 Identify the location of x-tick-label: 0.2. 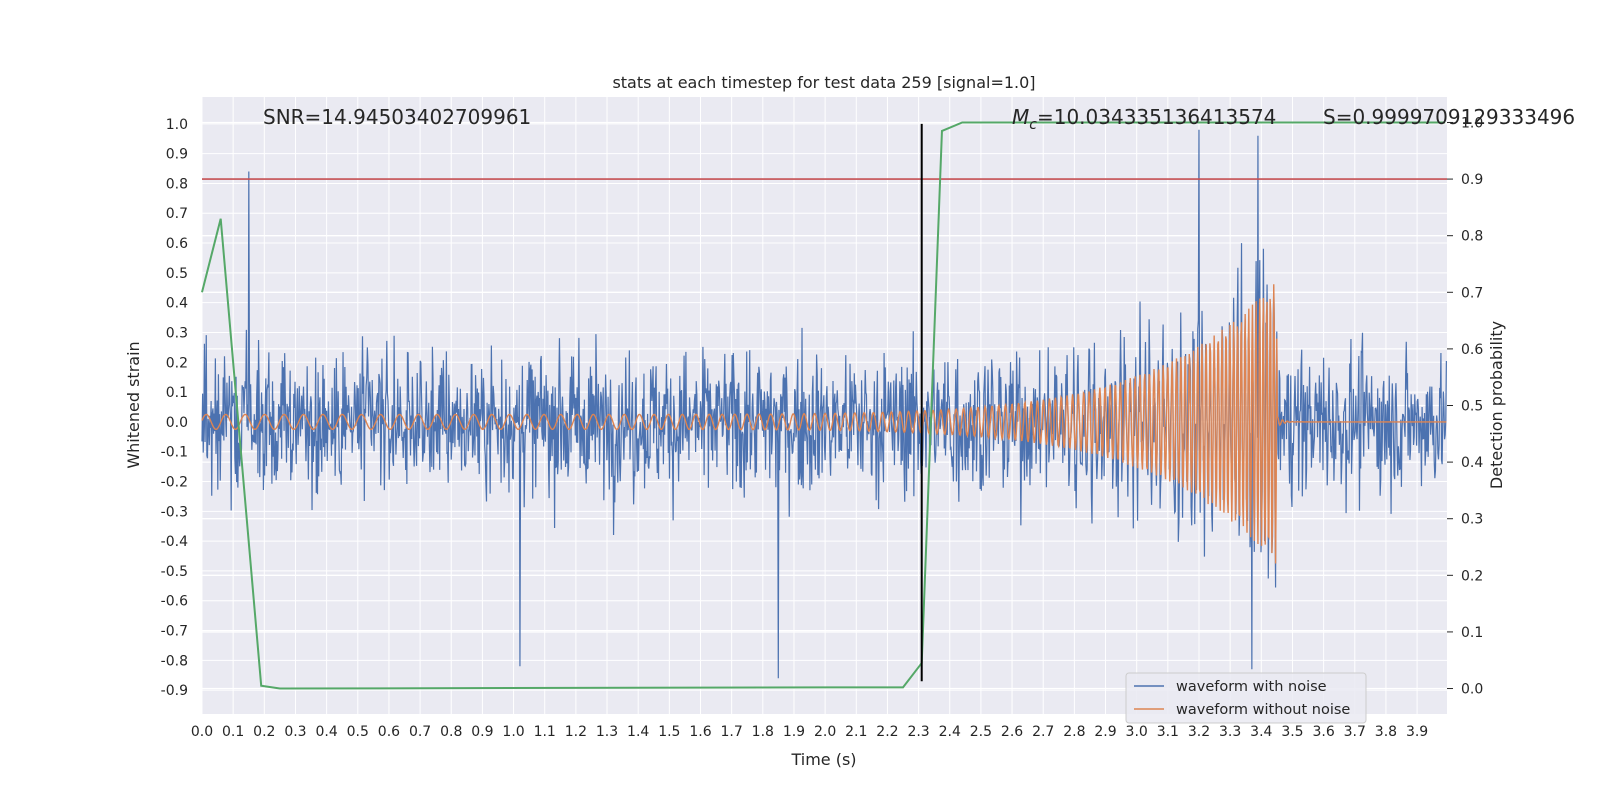
(264, 732).